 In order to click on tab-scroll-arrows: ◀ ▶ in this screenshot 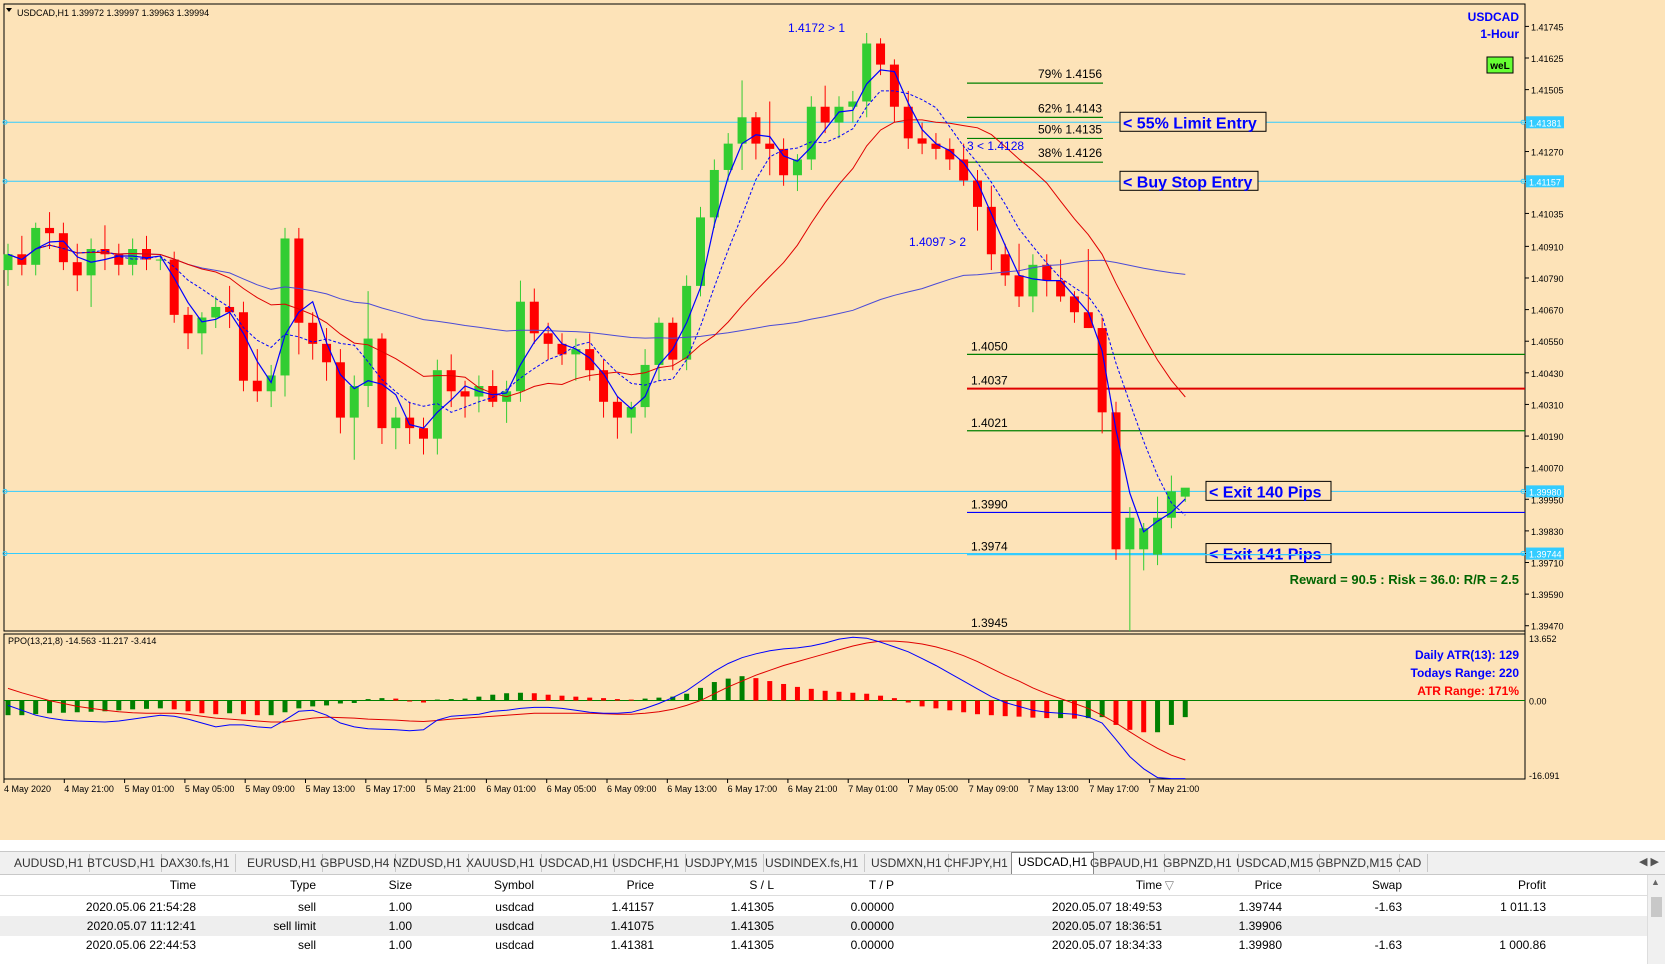, I will do `click(1649, 862)`.